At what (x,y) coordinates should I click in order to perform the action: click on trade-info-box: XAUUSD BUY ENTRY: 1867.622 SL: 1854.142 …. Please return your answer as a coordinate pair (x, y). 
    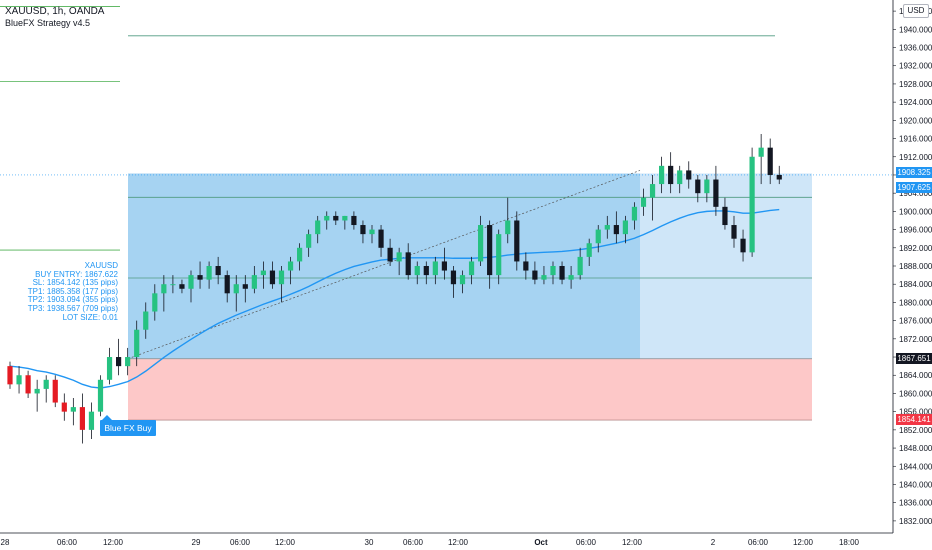
    Looking at the image, I should click on (72, 291).